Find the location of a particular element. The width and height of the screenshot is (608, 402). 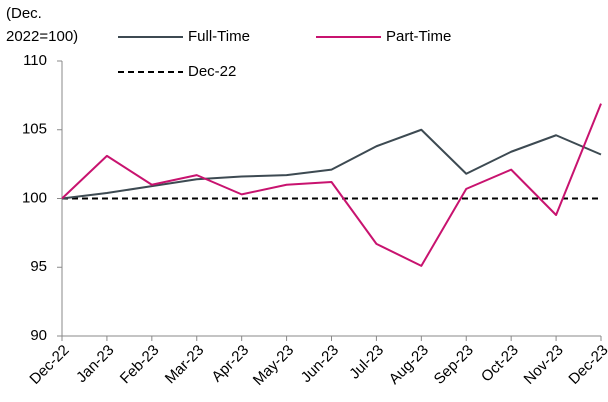

x-tick-label: Dec-22 is located at coordinates (49, 365).